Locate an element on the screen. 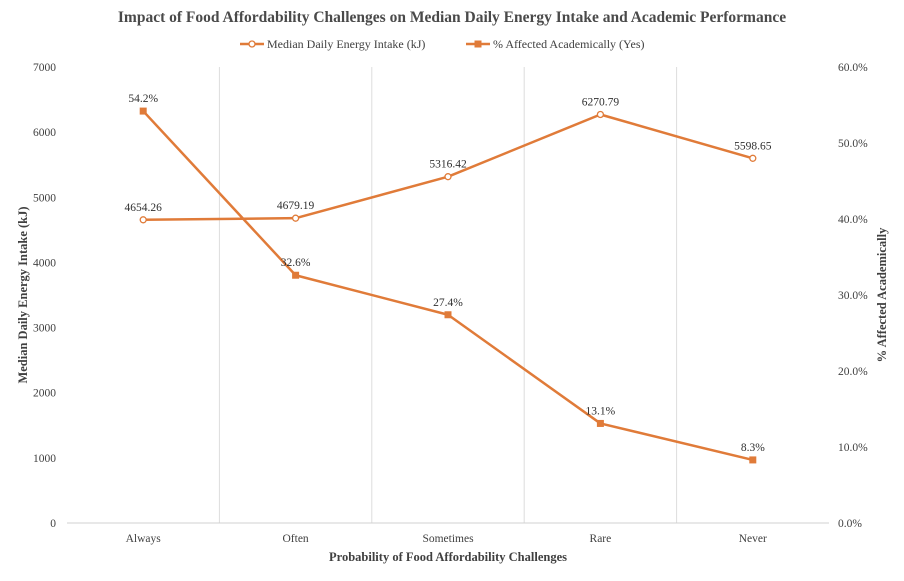  x-tick-label: Never is located at coordinates (753, 539).